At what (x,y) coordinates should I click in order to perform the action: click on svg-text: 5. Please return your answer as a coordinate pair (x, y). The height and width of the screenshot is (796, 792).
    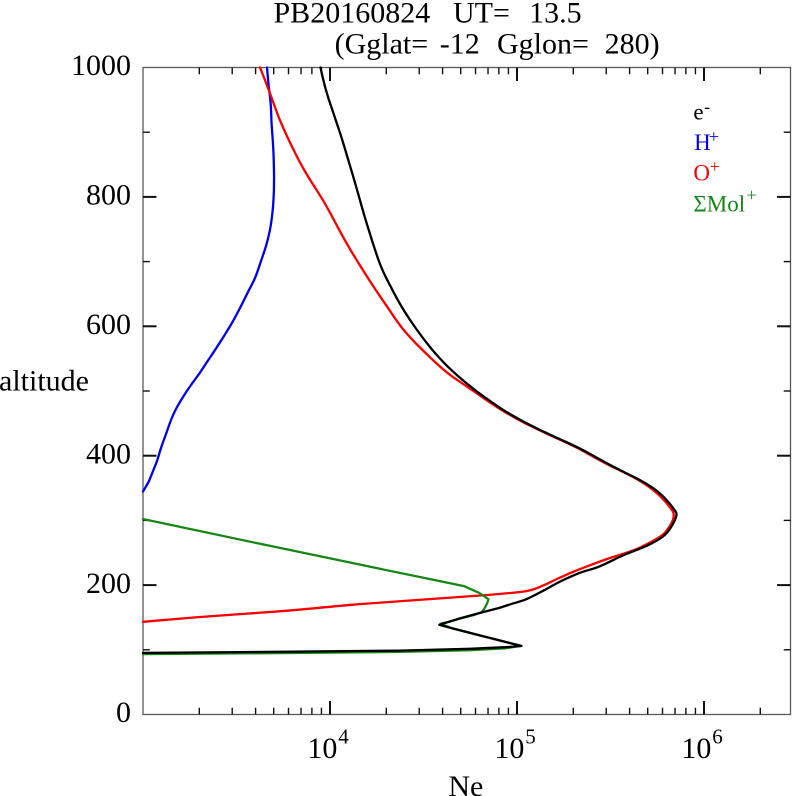
    Looking at the image, I should click on (530, 736).